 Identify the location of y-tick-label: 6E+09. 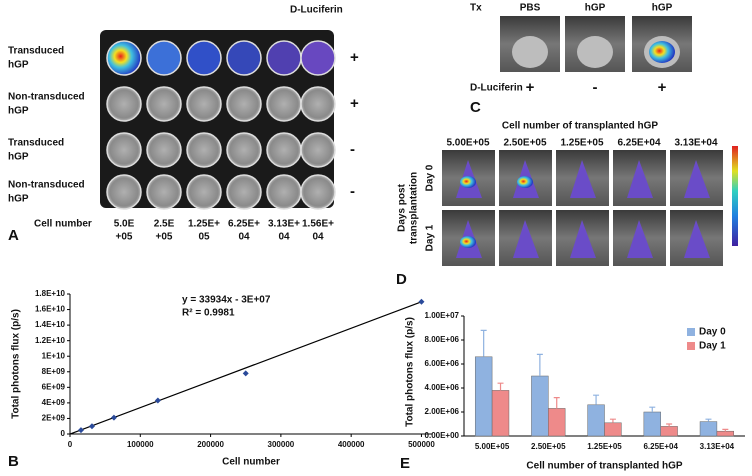
(54, 386).